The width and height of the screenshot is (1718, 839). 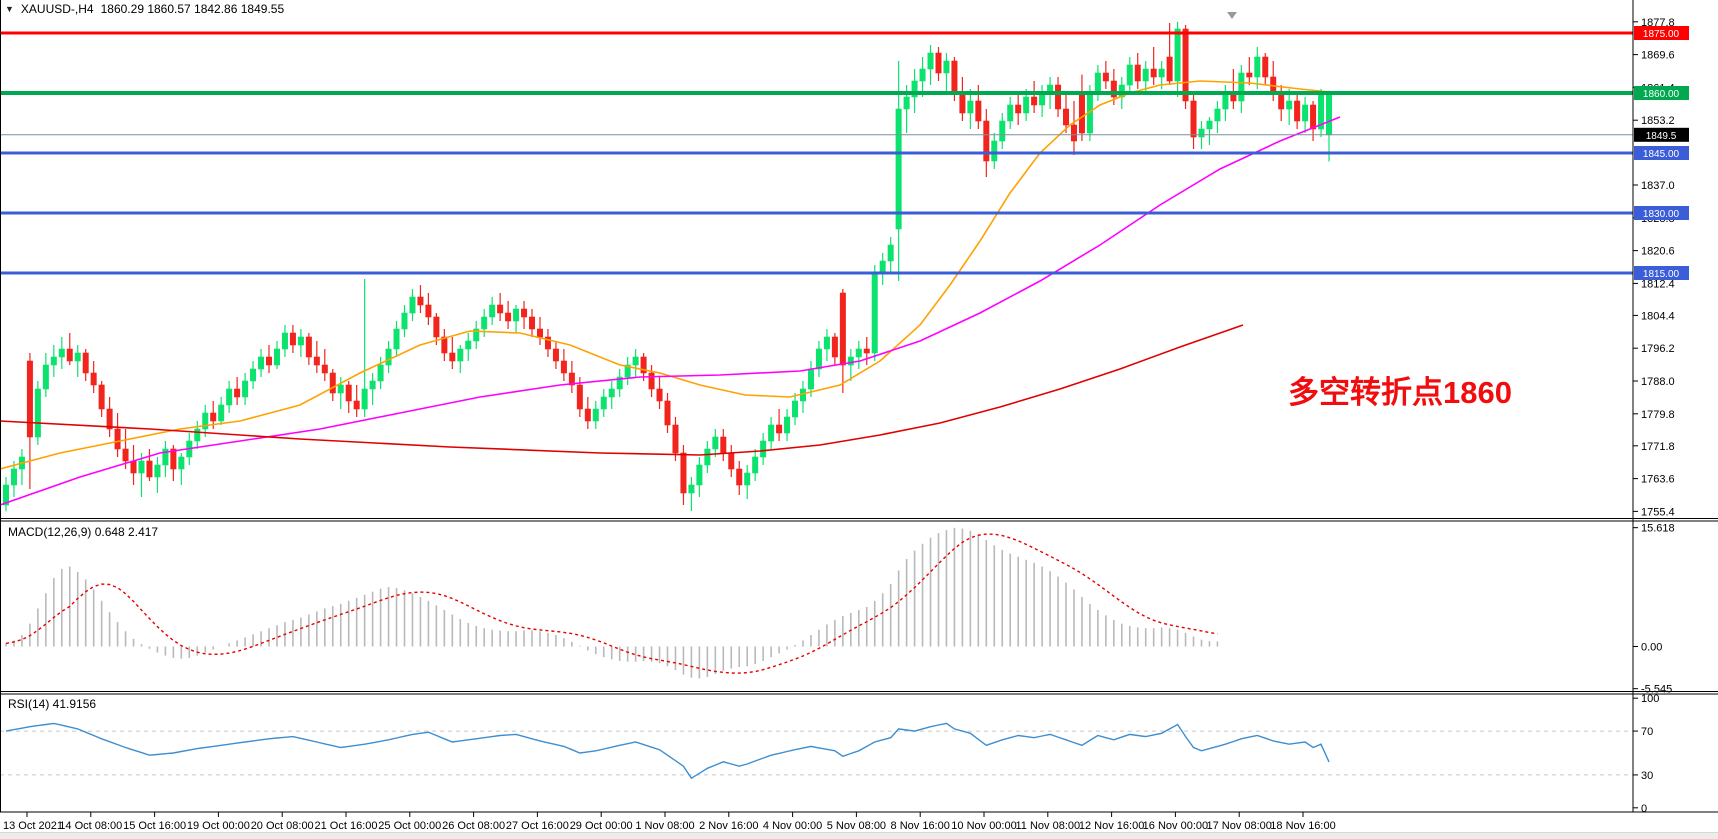 What do you see at coordinates (859, 835) in the screenshot?
I see `window-bottom-strip` at bounding box center [859, 835].